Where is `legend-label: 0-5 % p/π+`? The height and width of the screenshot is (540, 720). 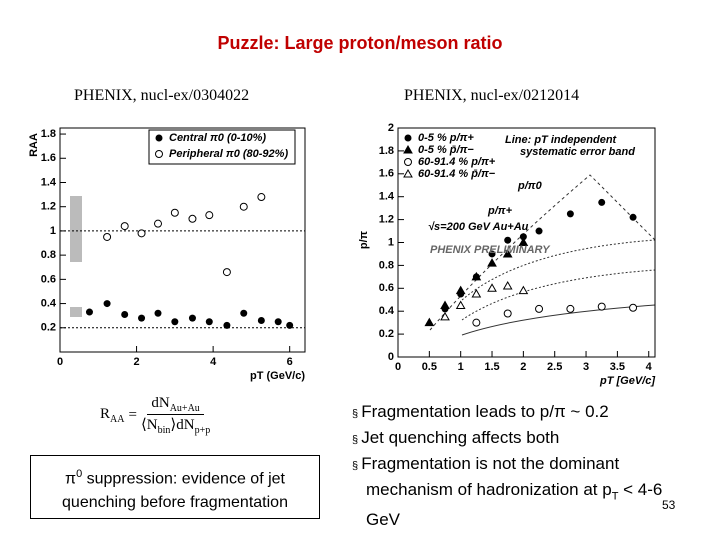
legend-label: 0-5 % p/π+ is located at coordinates (446, 138).